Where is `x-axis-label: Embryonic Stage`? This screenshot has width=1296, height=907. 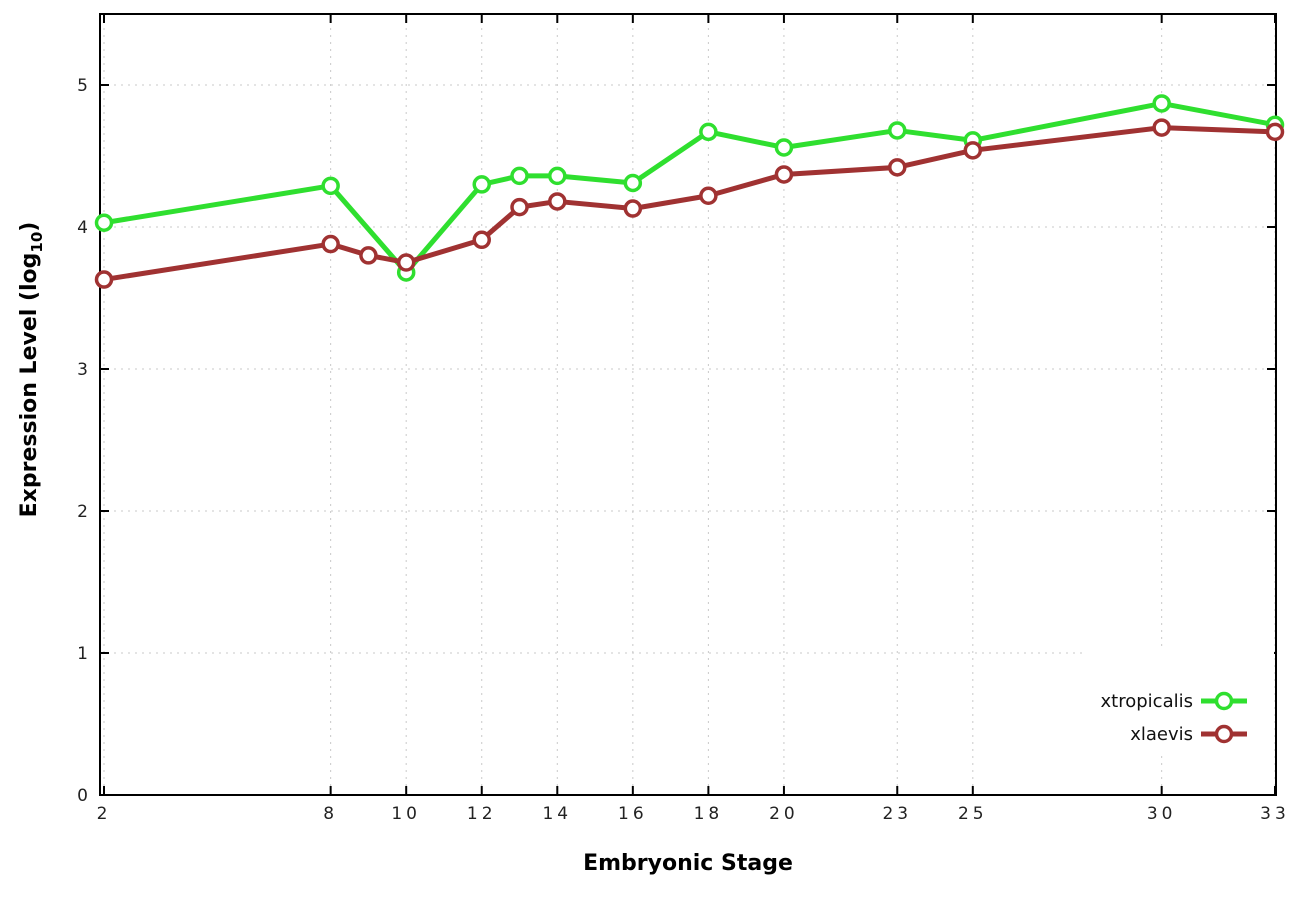 x-axis-label: Embryonic Stage is located at coordinates (688, 863).